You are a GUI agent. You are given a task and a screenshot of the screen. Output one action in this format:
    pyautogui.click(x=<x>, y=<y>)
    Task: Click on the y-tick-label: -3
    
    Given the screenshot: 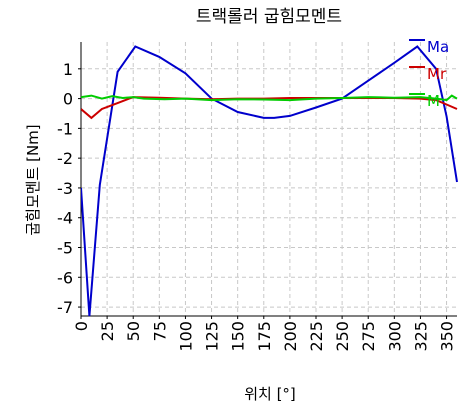 What is the action you would take?
    pyautogui.click(x=65, y=188)
    